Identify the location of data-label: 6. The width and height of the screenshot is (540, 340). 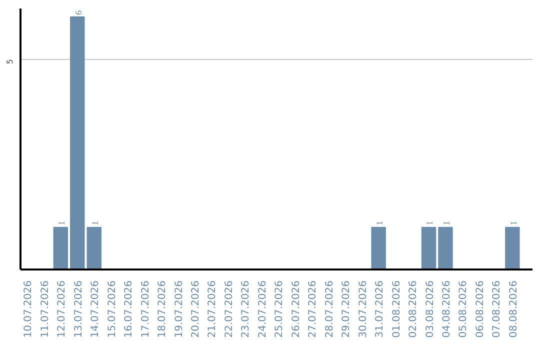
(78, 12).